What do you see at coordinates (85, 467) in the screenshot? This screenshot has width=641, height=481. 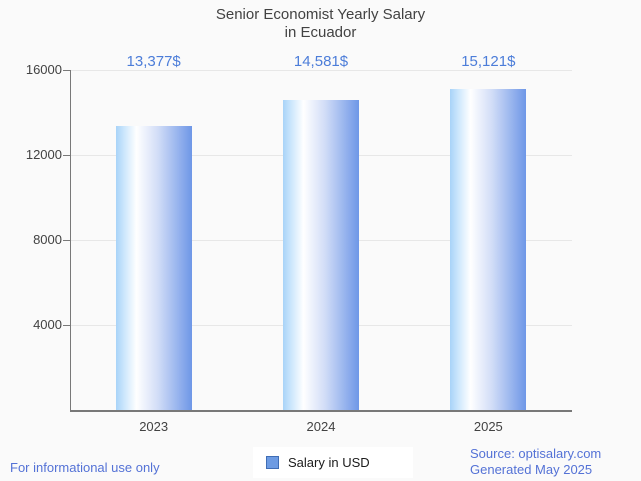 I see `disclaimer-text: For informational use only` at bounding box center [85, 467].